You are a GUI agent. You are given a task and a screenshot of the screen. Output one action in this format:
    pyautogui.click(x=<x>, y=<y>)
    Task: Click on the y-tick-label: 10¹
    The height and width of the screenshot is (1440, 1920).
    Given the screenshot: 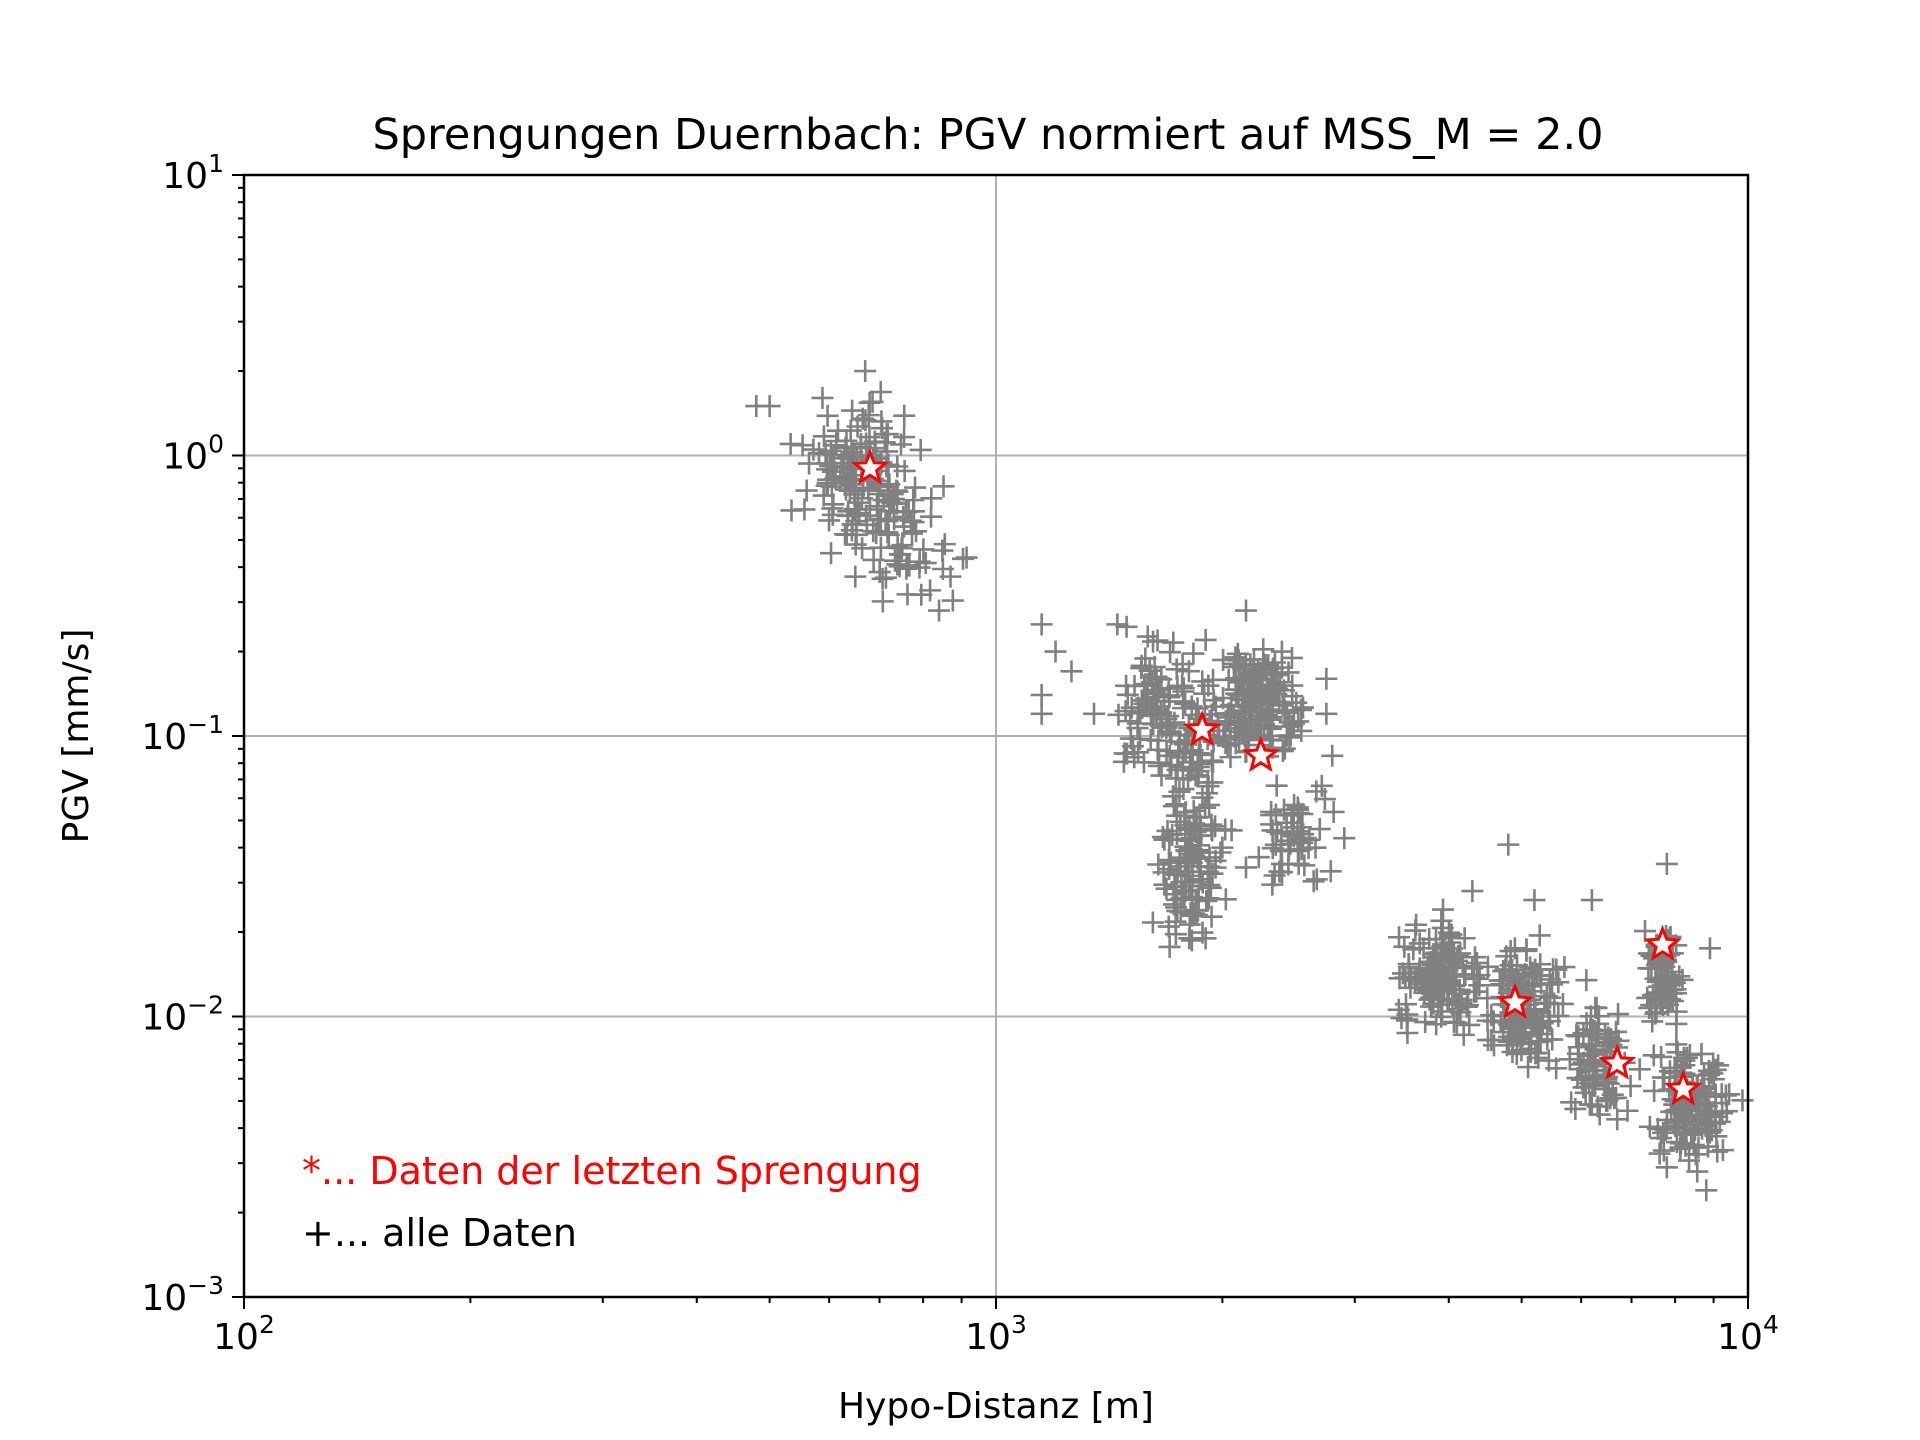 What is the action you would take?
    pyautogui.click(x=193, y=173)
    